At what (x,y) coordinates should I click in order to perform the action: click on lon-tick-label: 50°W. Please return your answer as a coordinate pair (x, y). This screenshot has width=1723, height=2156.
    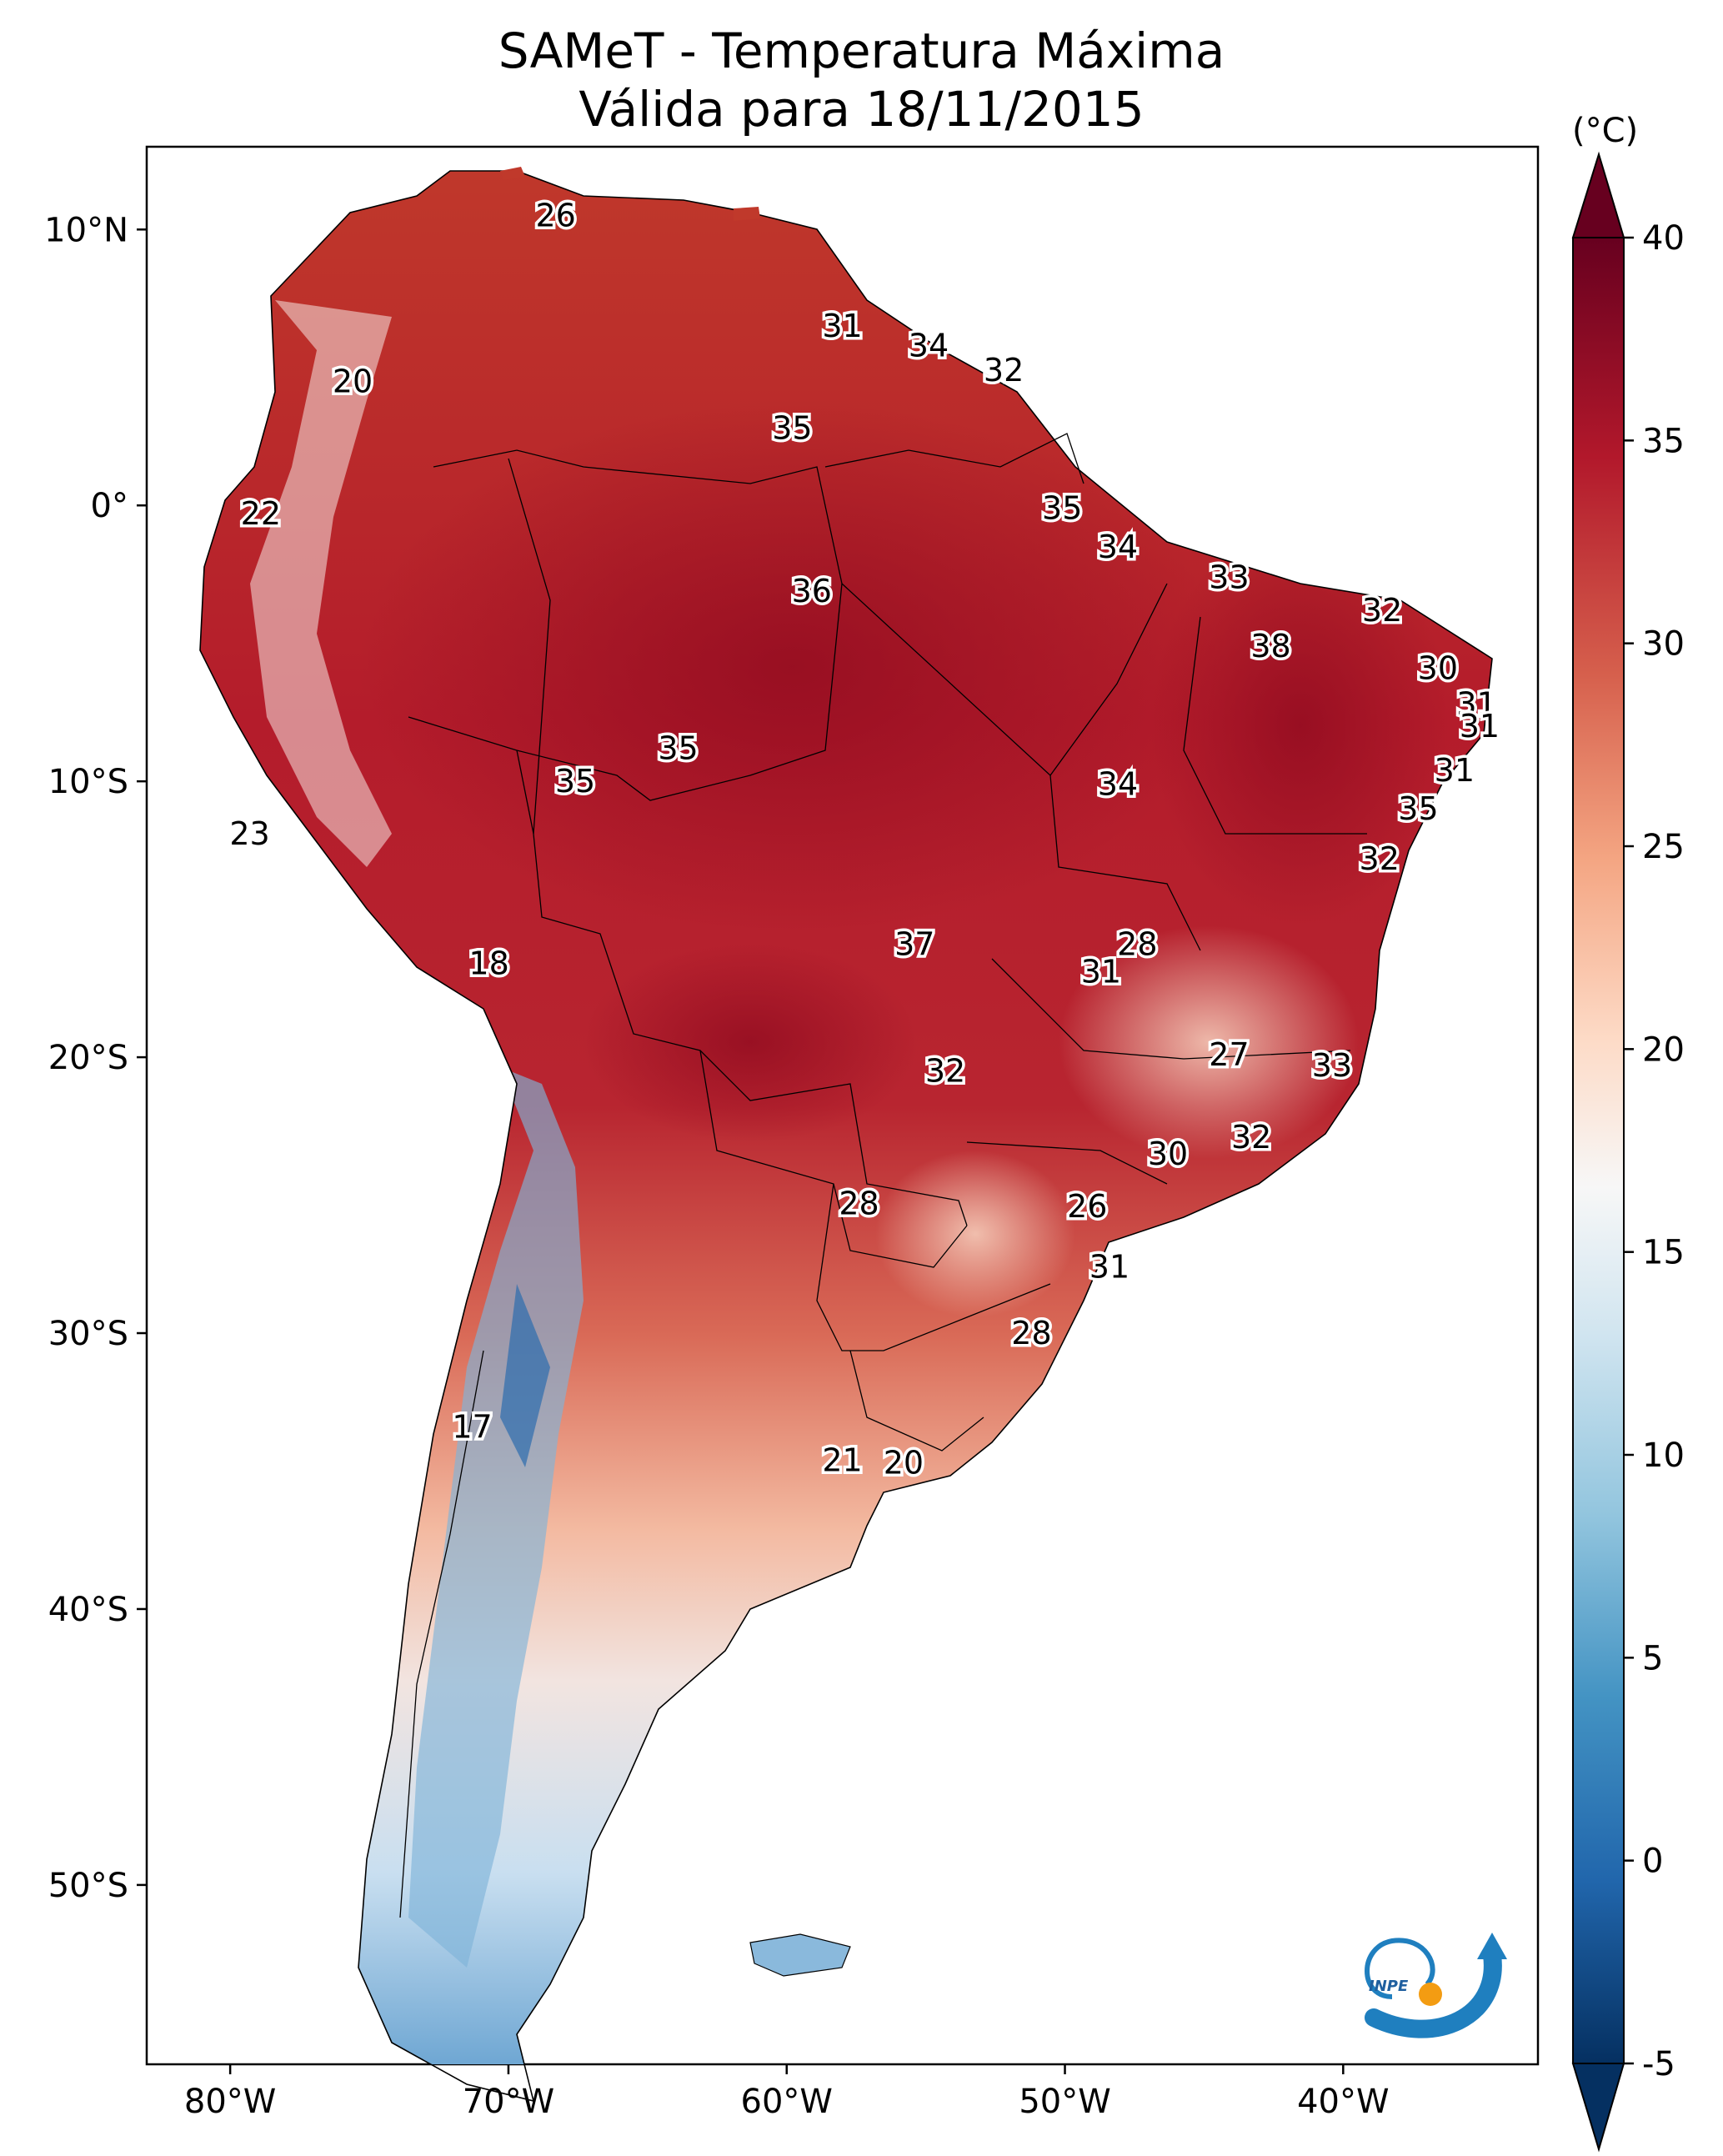
    Looking at the image, I should click on (1064, 2102).